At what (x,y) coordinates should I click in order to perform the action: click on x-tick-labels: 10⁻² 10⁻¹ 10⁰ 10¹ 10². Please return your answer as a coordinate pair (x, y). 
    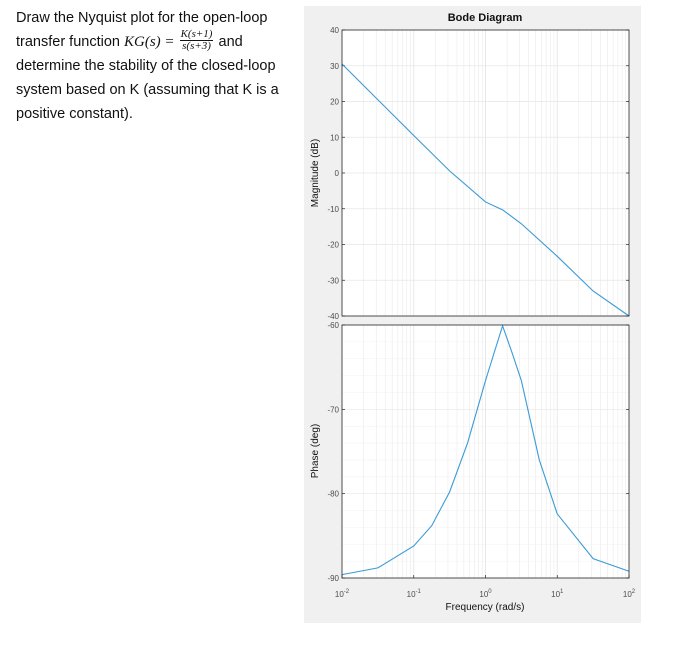
    Looking at the image, I should click on (485, 587).